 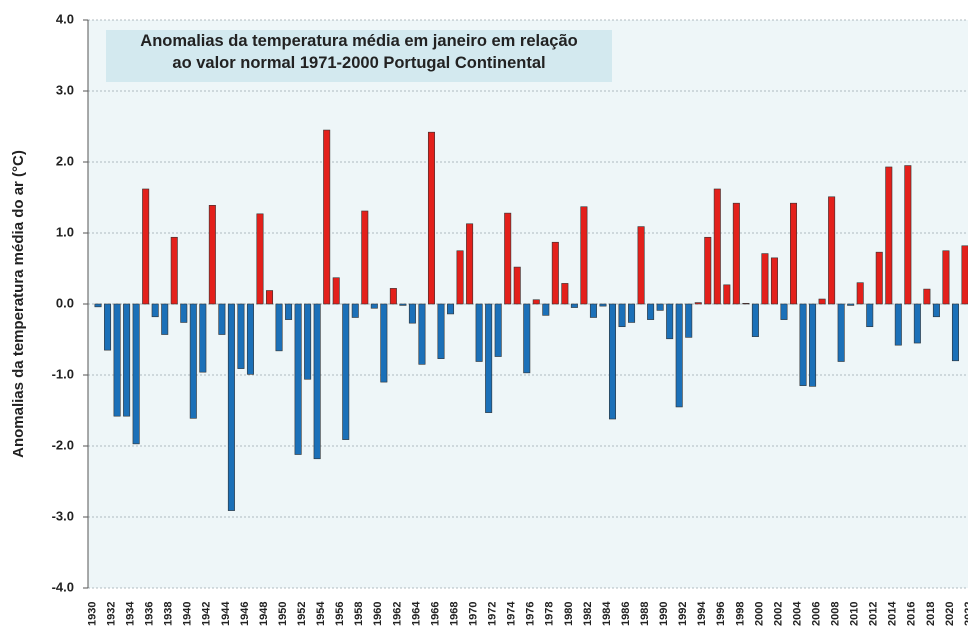 What do you see at coordinates (131, 613) in the screenshot?
I see `x-tick-label: 1934` at bounding box center [131, 613].